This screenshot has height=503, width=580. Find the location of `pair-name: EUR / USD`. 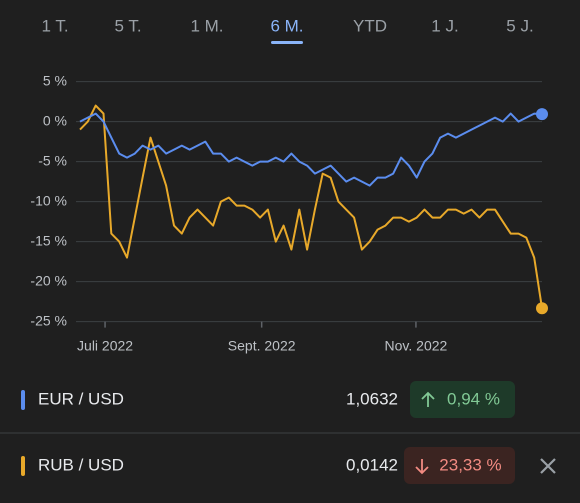

pair-name: EUR / USD is located at coordinates (81, 398).